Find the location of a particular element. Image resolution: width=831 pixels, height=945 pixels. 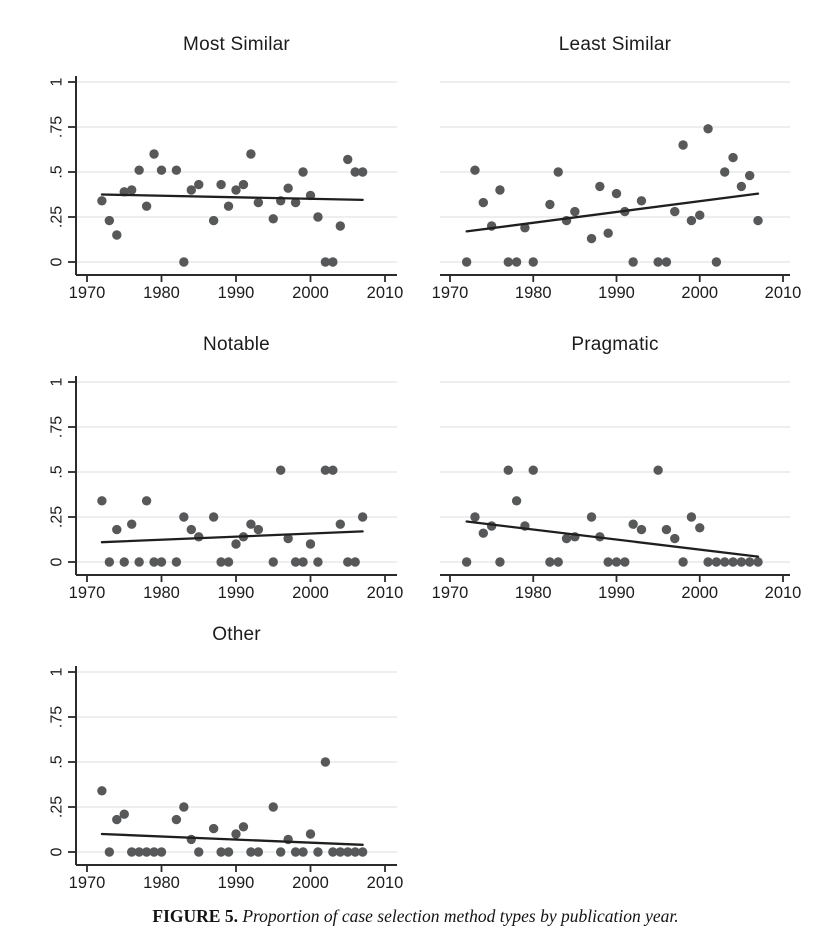

panel-title-notable: Notable is located at coordinates (236, 344).